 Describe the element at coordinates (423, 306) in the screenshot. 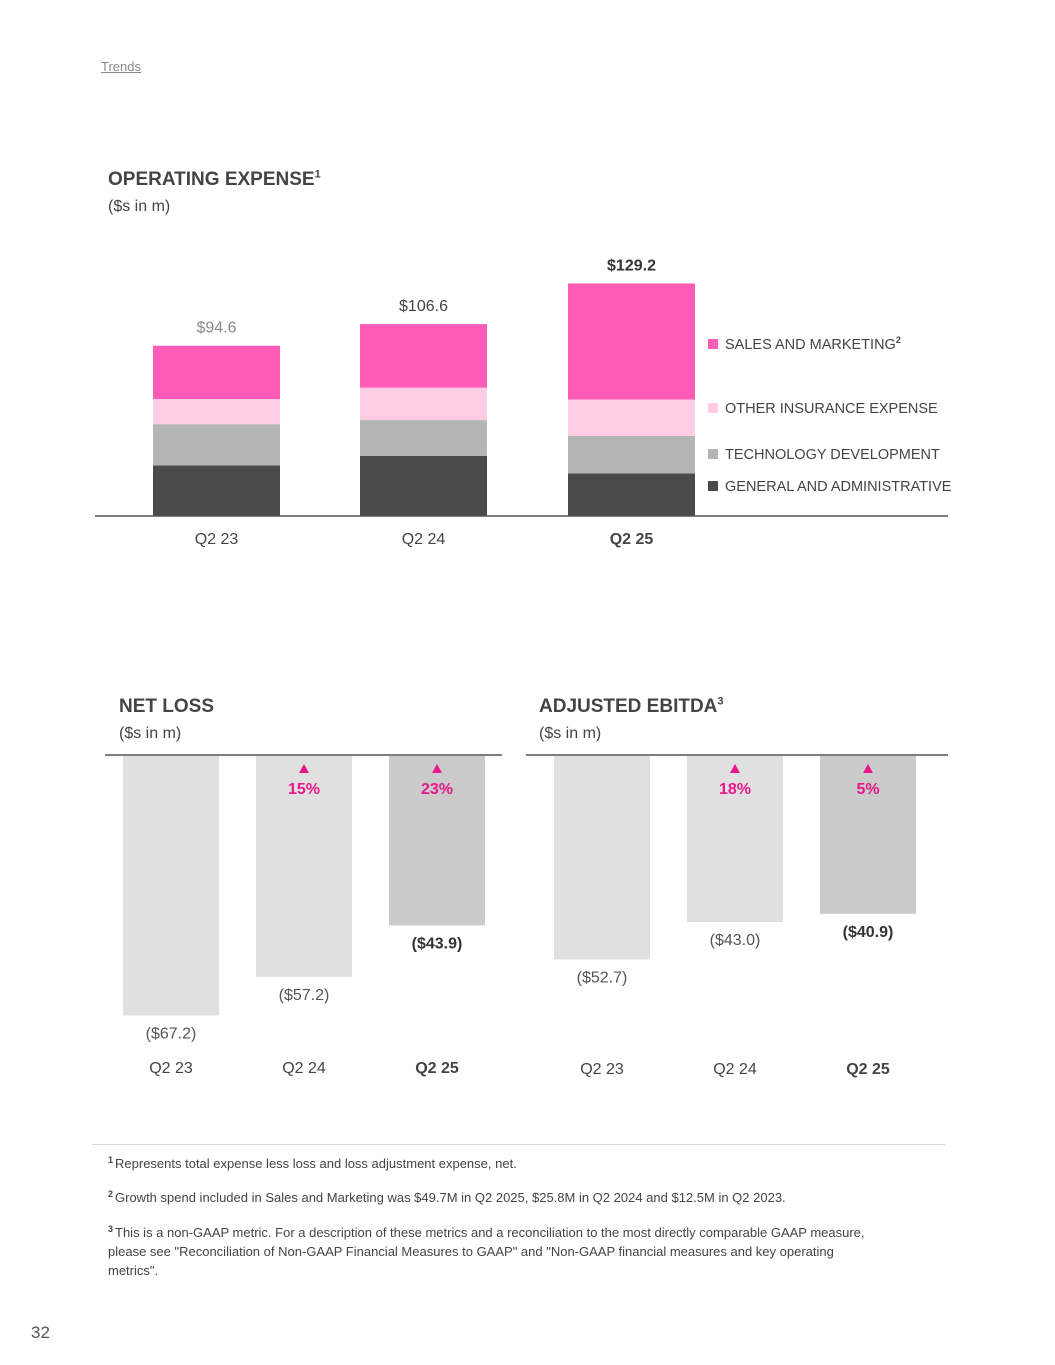

I see `opex-total-label: $106.6` at that location.